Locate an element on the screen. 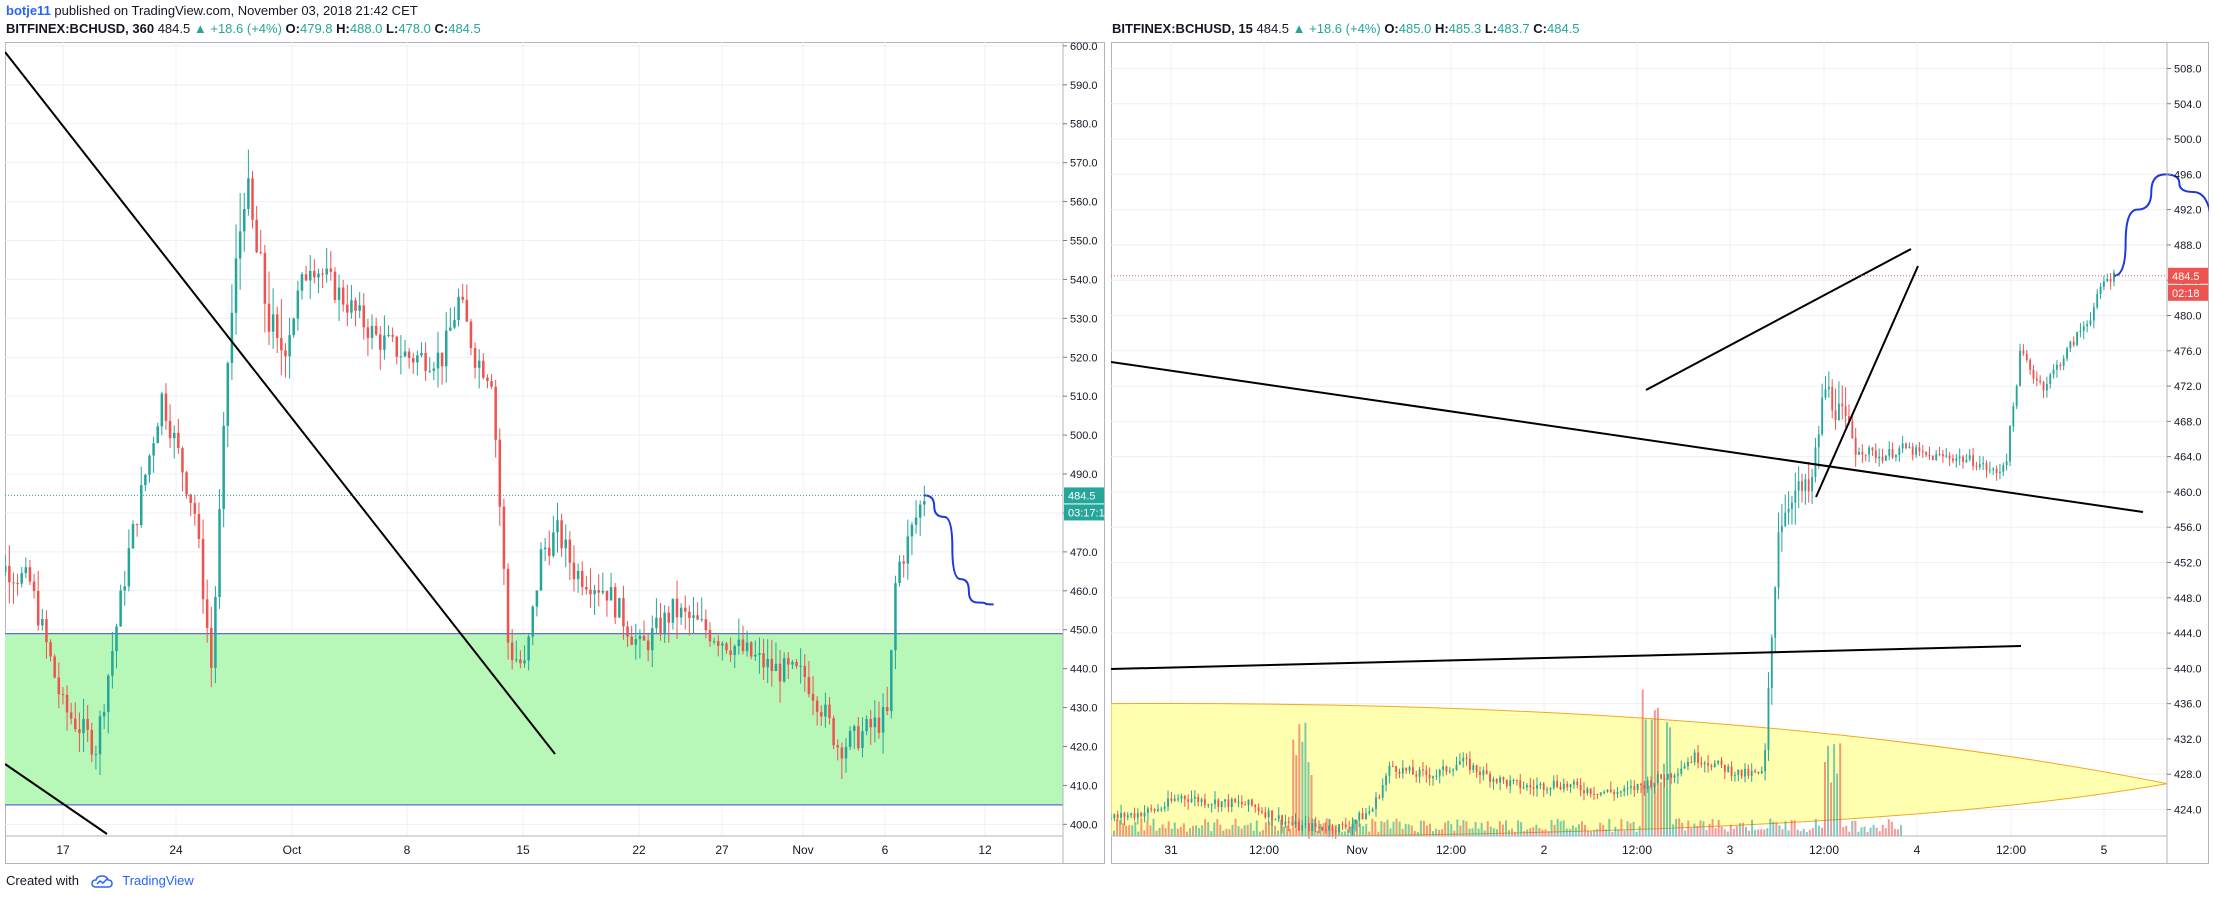  author-username: botje11 is located at coordinates (28, 10).